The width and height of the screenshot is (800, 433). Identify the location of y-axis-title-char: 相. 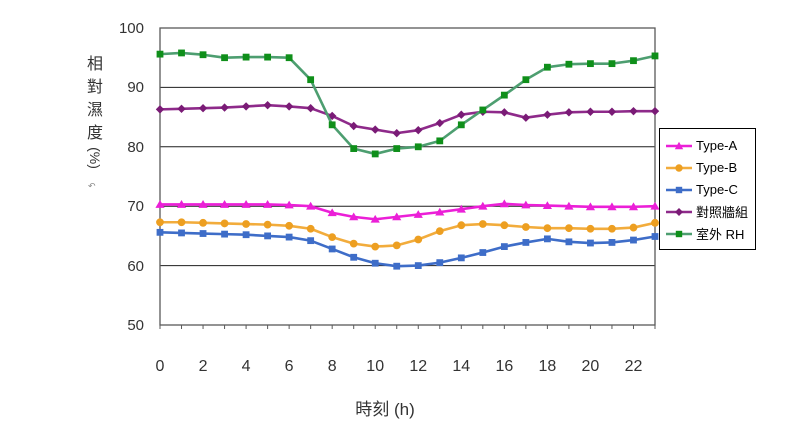
(95, 64).